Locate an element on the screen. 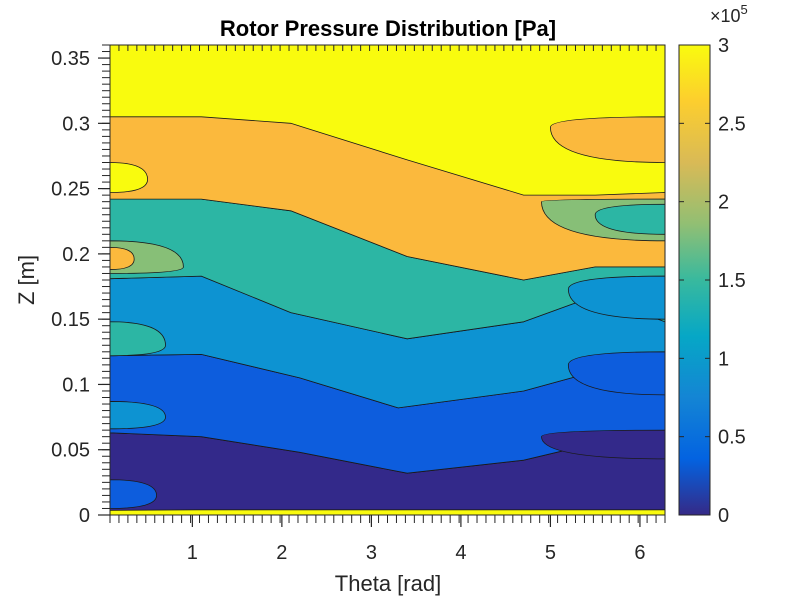 The width and height of the screenshot is (805, 603). x-tick-label: 2 is located at coordinates (281, 553).